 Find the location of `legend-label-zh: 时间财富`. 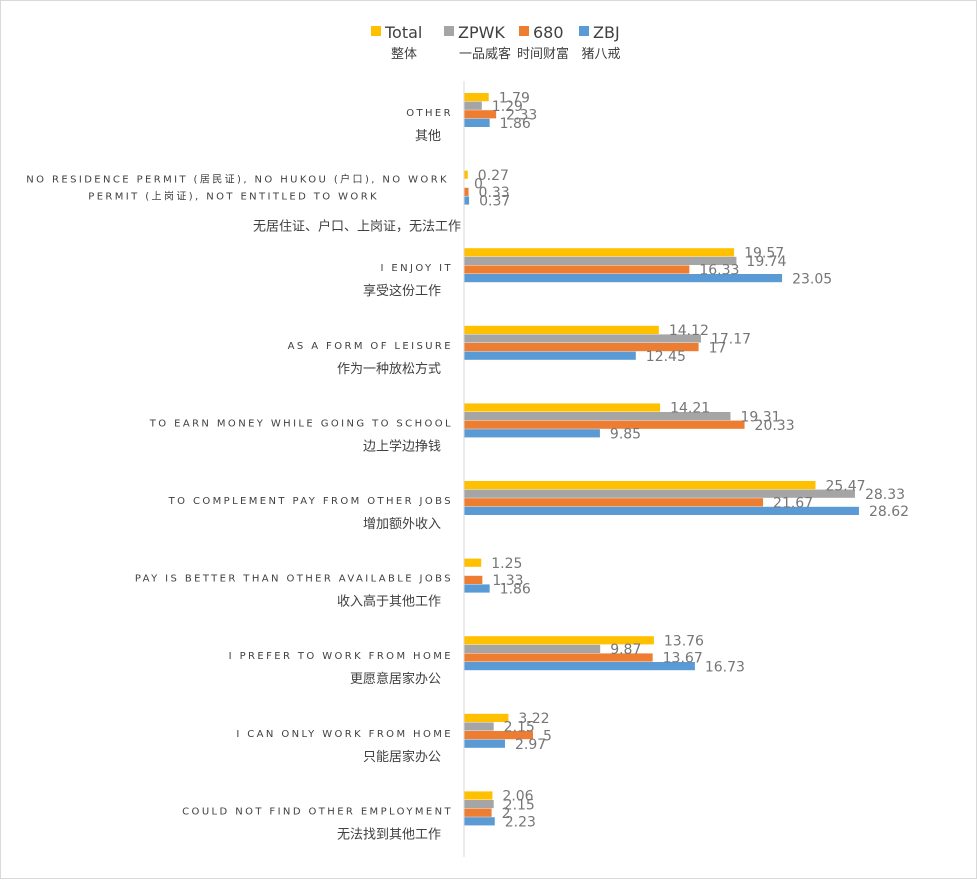

legend-label-zh: 时间财富 is located at coordinates (543, 54).